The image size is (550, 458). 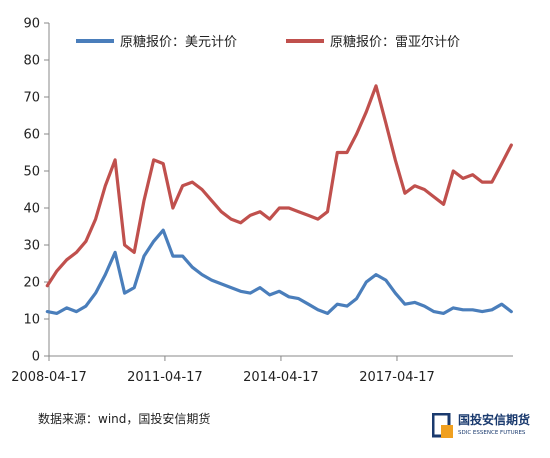 What do you see at coordinates (165, 377) in the screenshot?
I see `x-tick-label: 2011-04-17` at bounding box center [165, 377].